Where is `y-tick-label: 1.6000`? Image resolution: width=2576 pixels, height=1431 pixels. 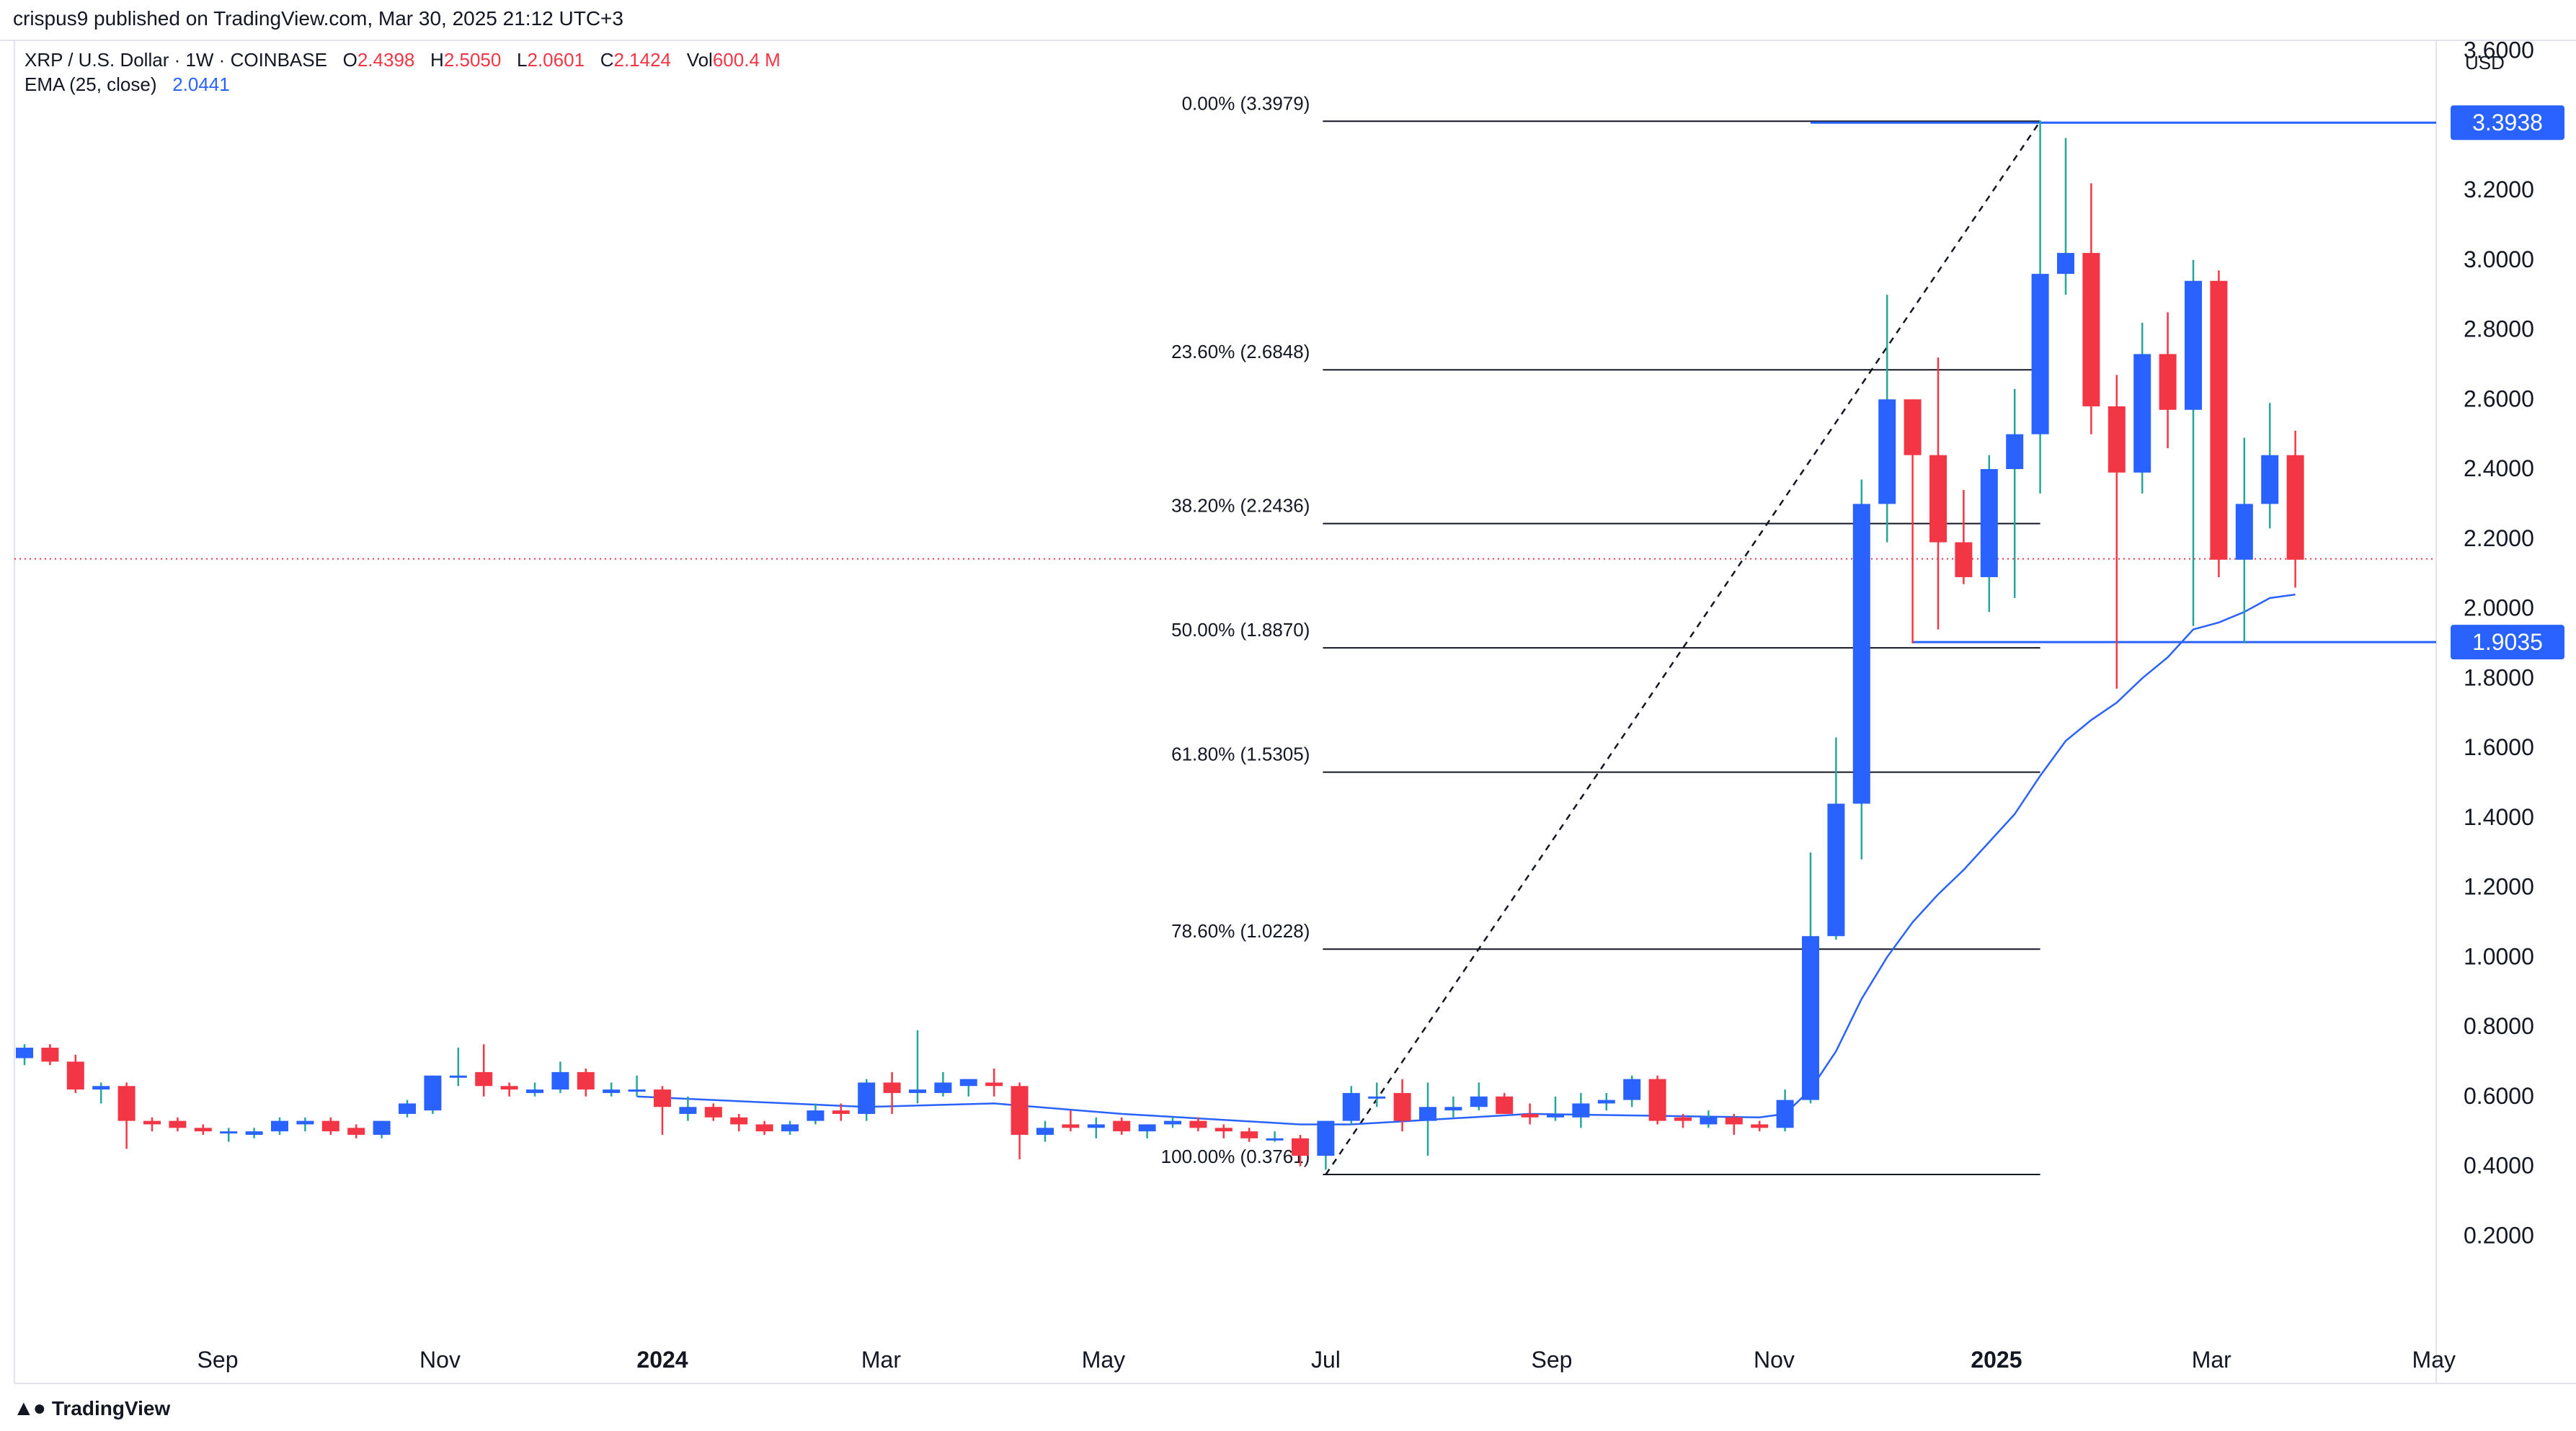
y-tick-label: 1.6000 is located at coordinates (2499, 747).